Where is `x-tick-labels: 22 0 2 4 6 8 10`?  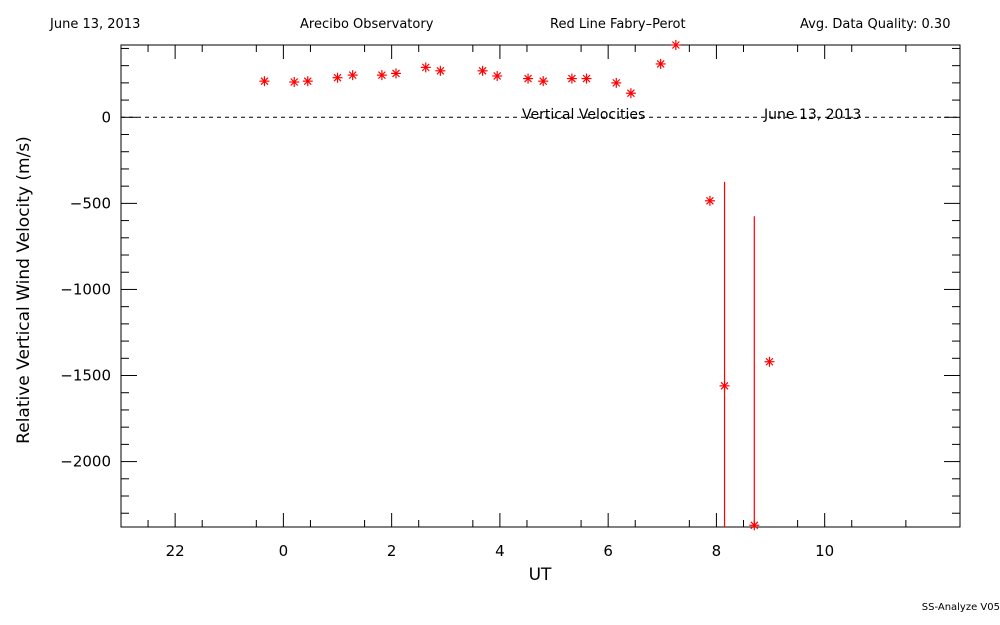 x-tick-labels: 22 0 2 4 6 8 10 is located at coordinates (500, 551).